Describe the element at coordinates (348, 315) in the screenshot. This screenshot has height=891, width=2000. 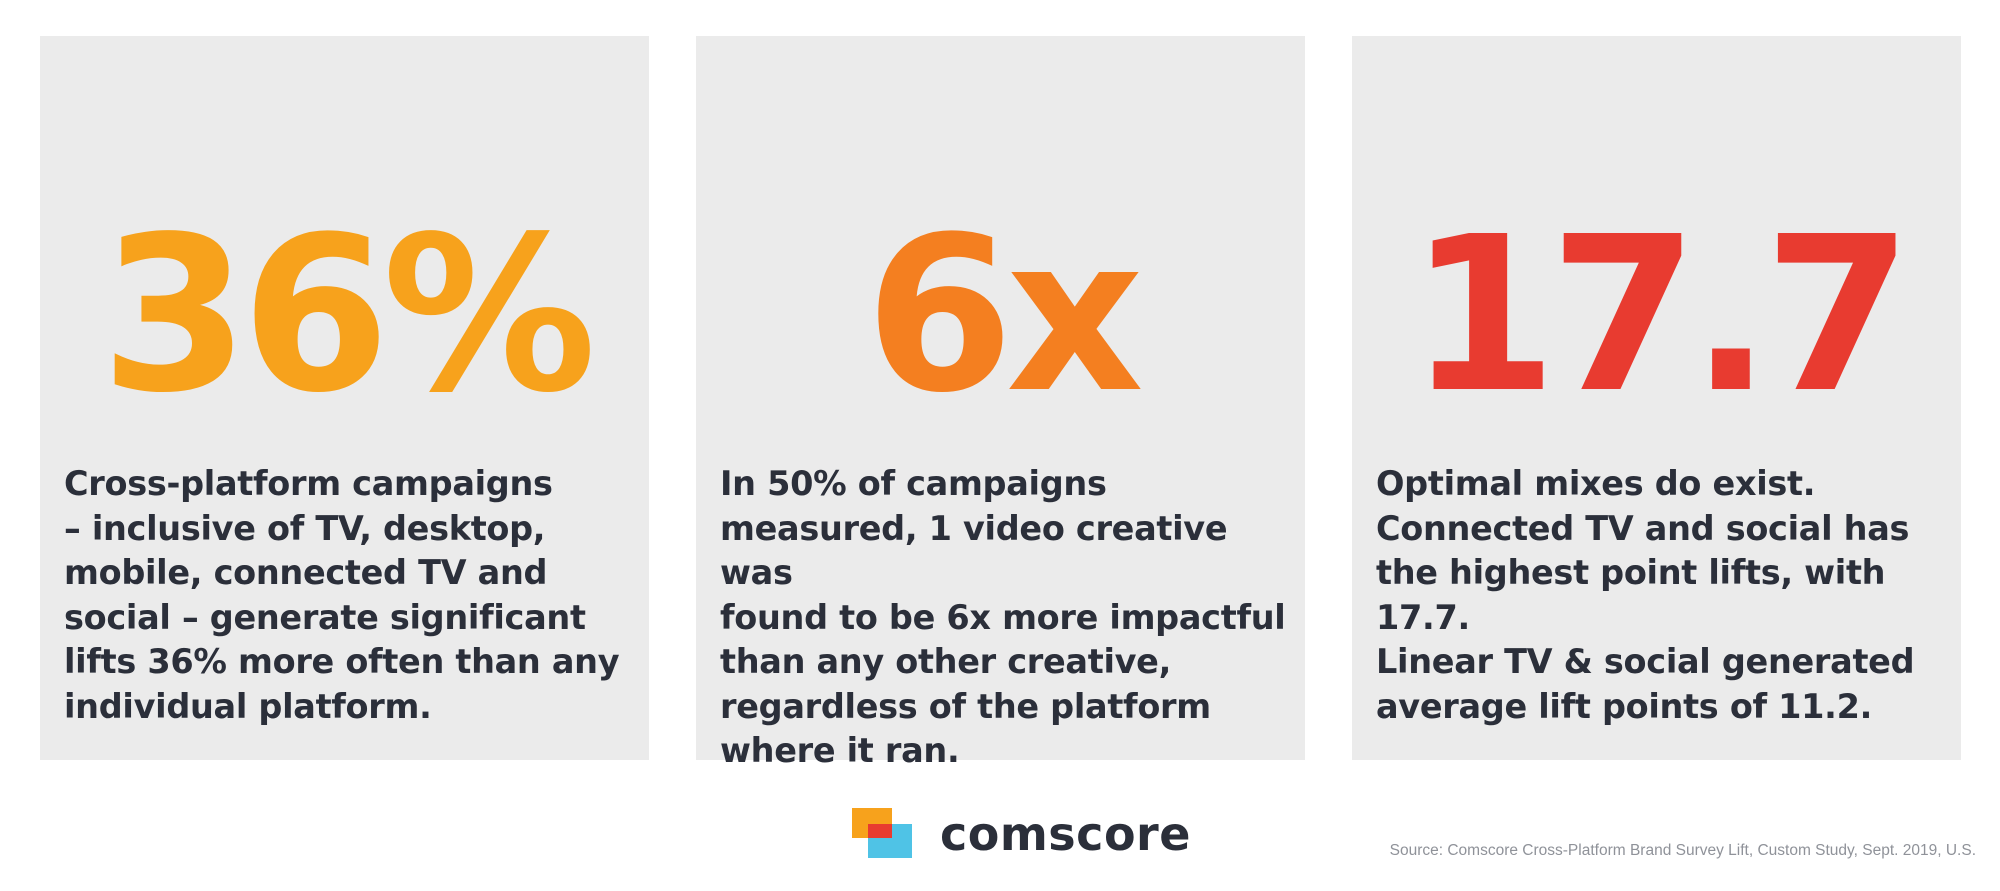
I see `stat-value-36-percent: 36%` at that location.